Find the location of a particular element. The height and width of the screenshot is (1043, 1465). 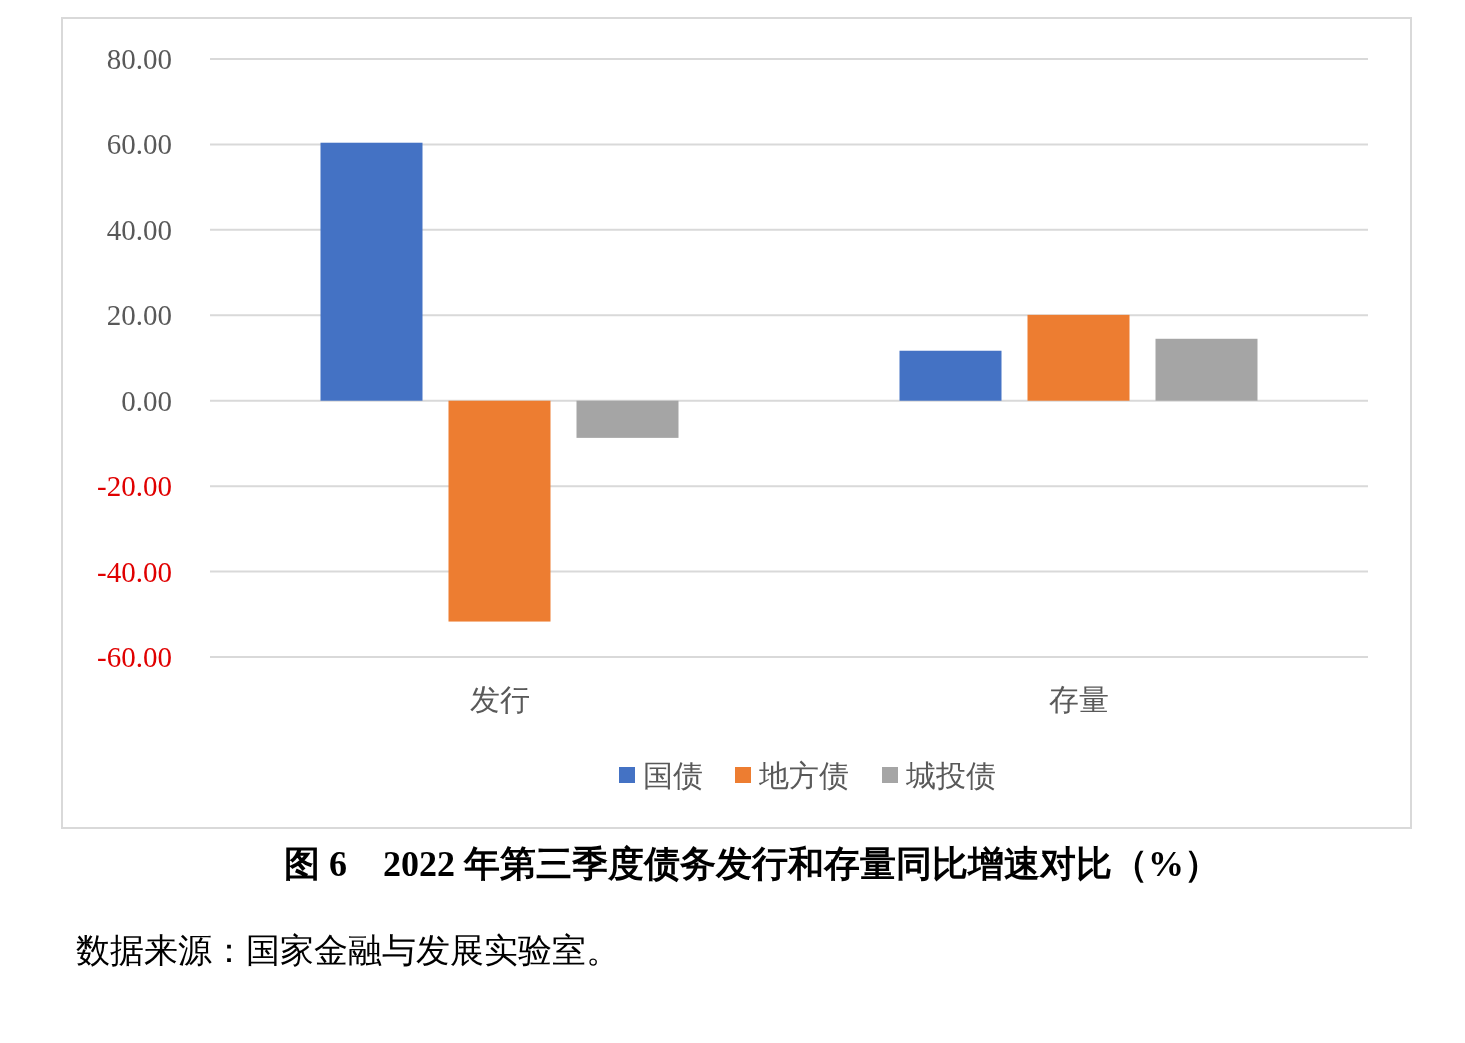

x-tick-label: 发行 is located at coordinates (499, 699).